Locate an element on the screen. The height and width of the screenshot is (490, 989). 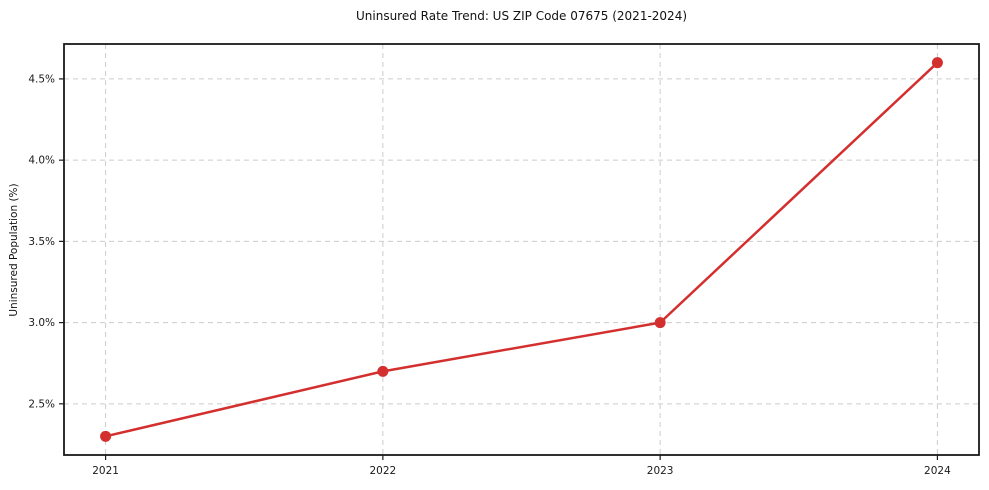
x-tick-label: 2021 is located at coordinates (105, 471).